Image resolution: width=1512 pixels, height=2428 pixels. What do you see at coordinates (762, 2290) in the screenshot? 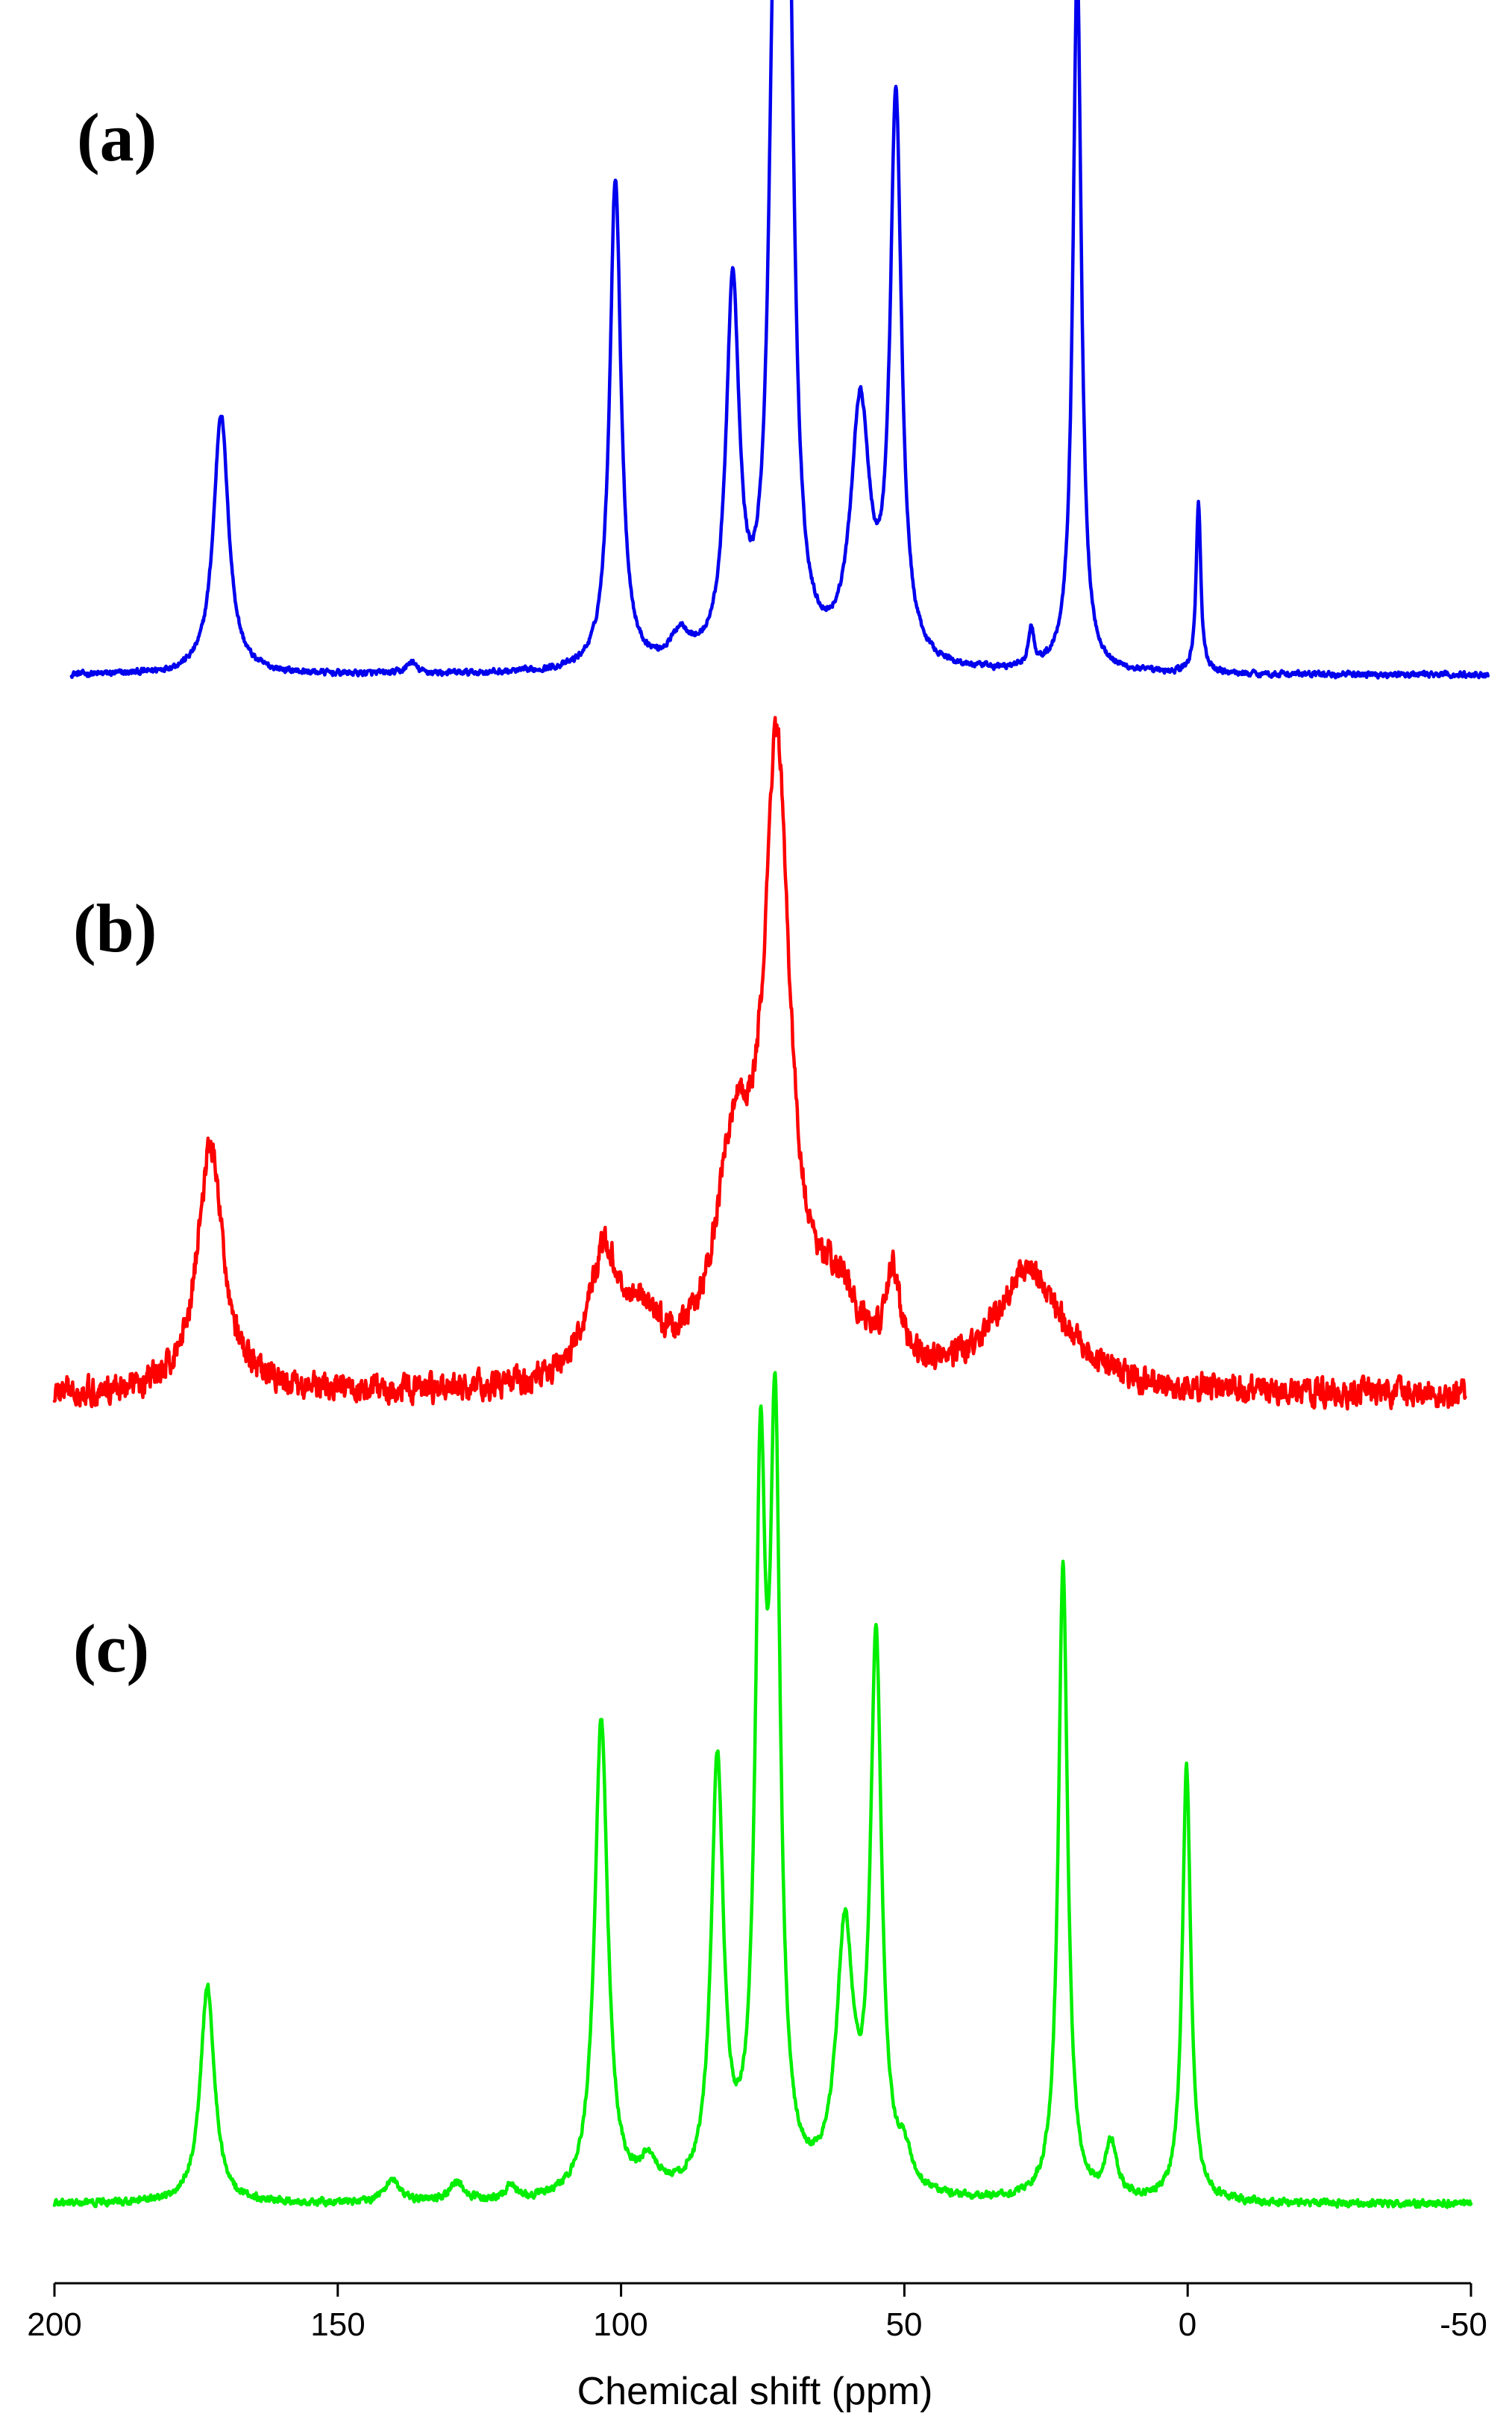
I see `x-axis-ticks` at bounding box center [762, 2290].